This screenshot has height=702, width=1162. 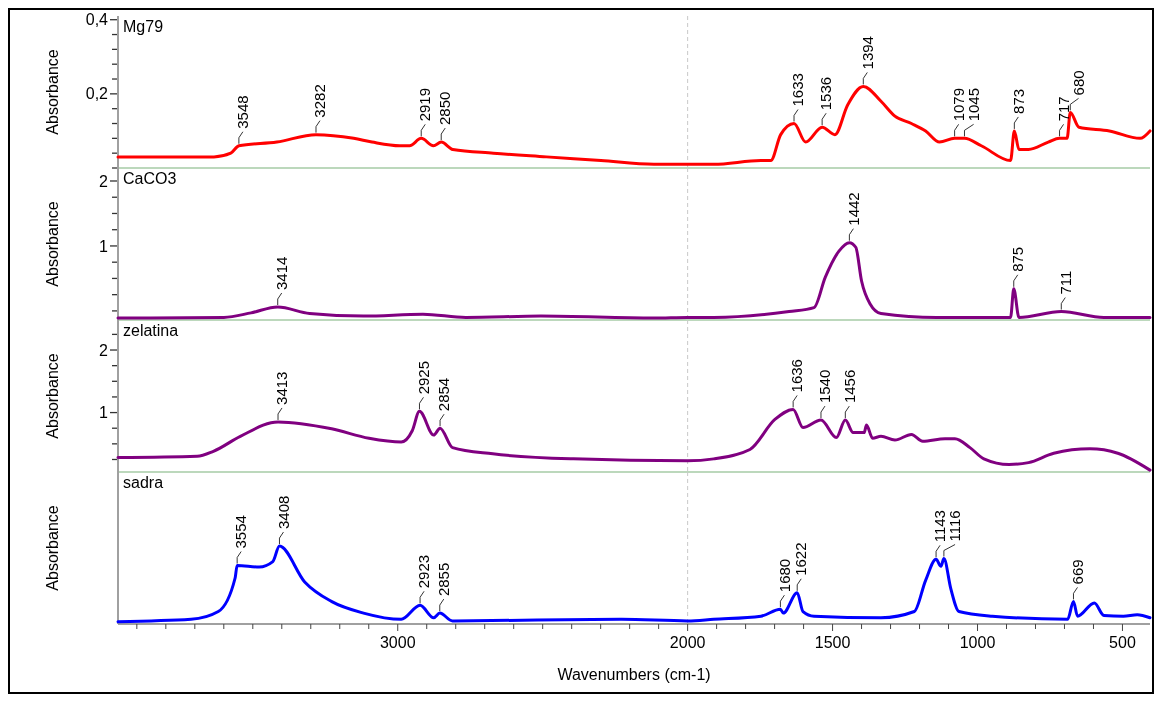 I want to click on annotation: 1116, so click(x=955, y=526).